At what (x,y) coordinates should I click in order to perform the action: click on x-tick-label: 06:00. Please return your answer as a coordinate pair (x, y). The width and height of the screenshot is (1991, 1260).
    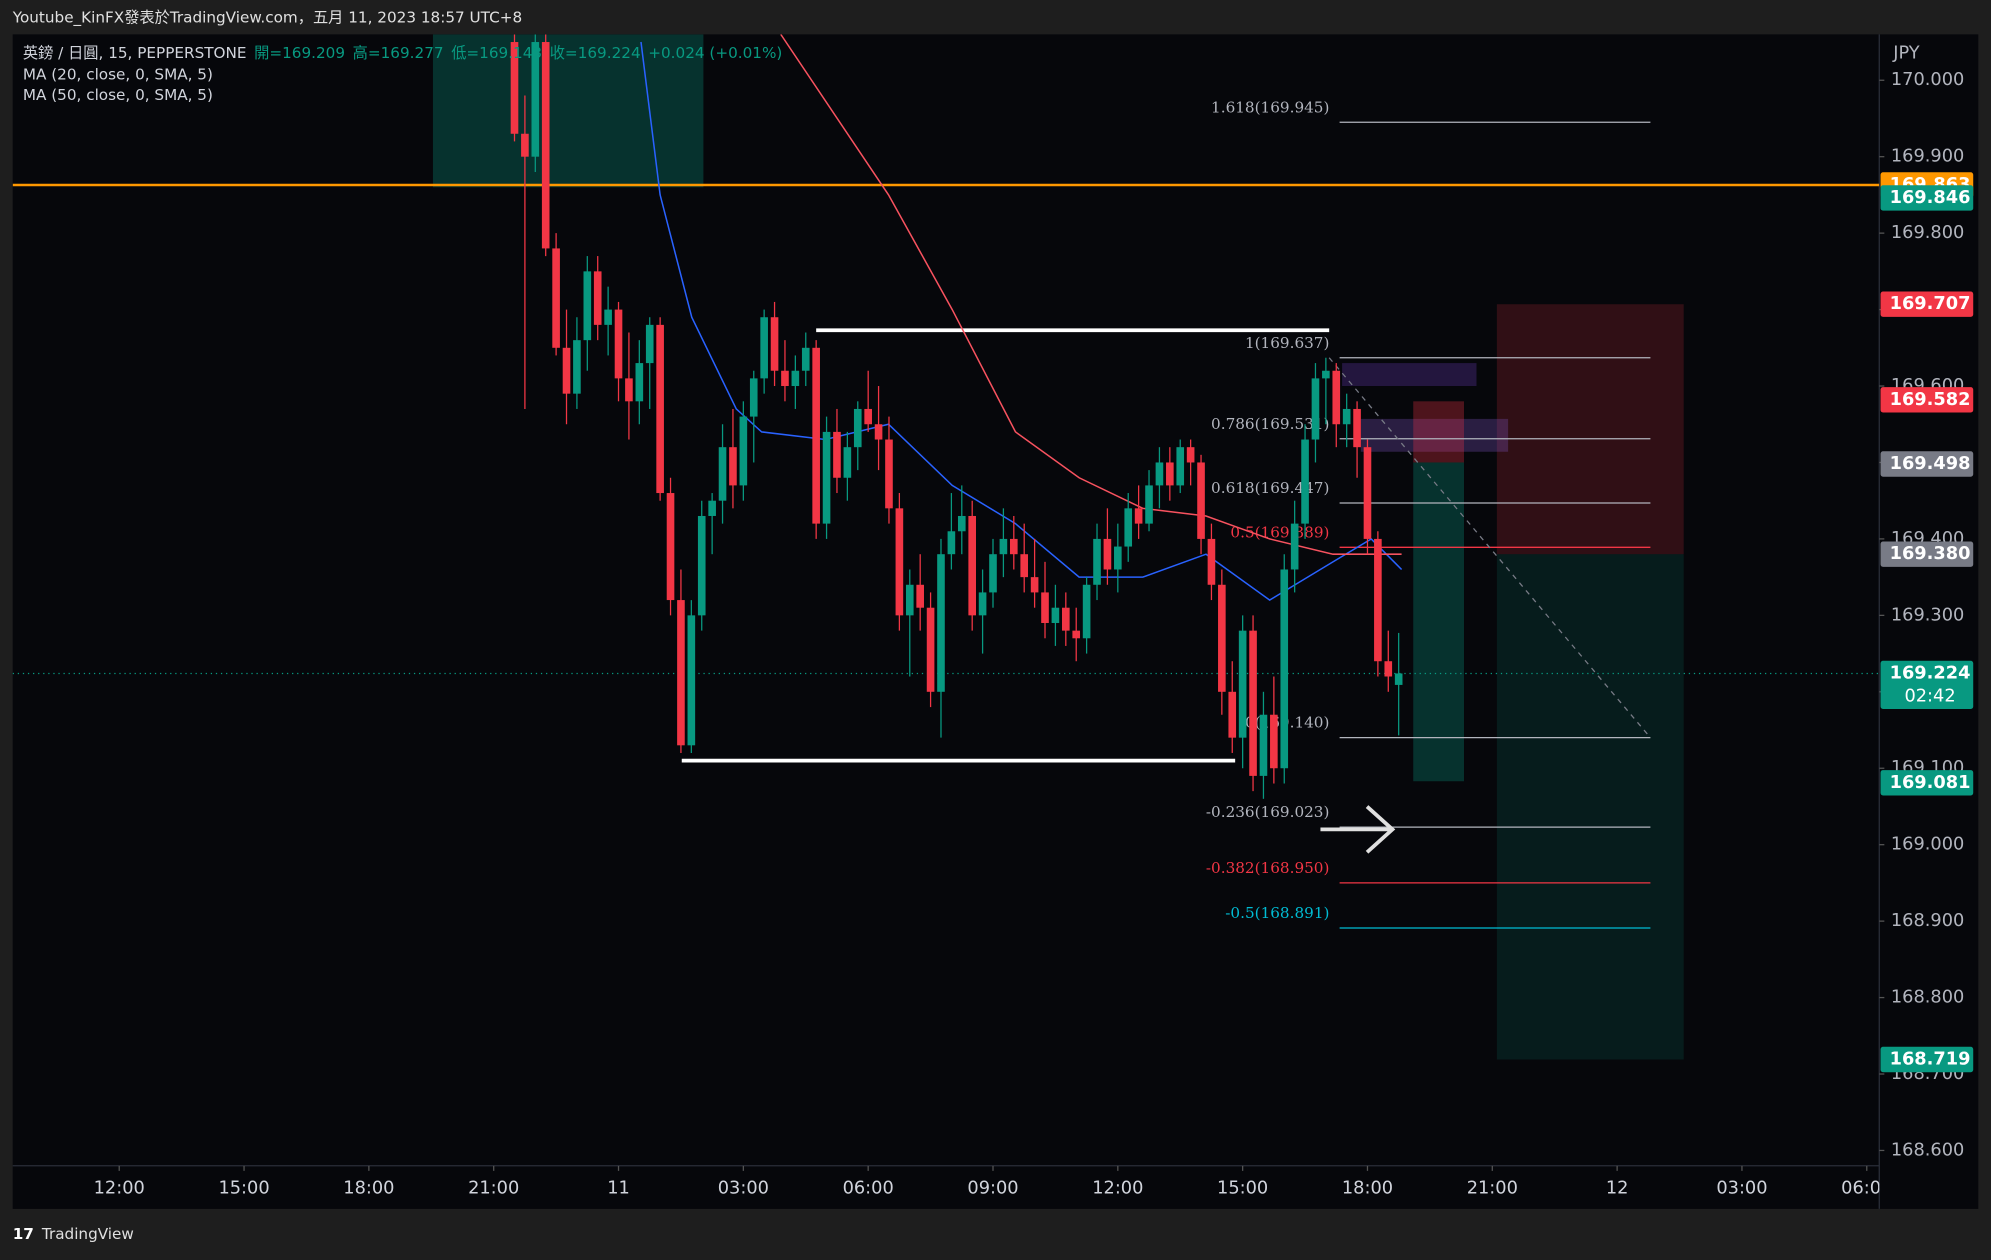
    Looking at the image, I should click on (1866, 1189).